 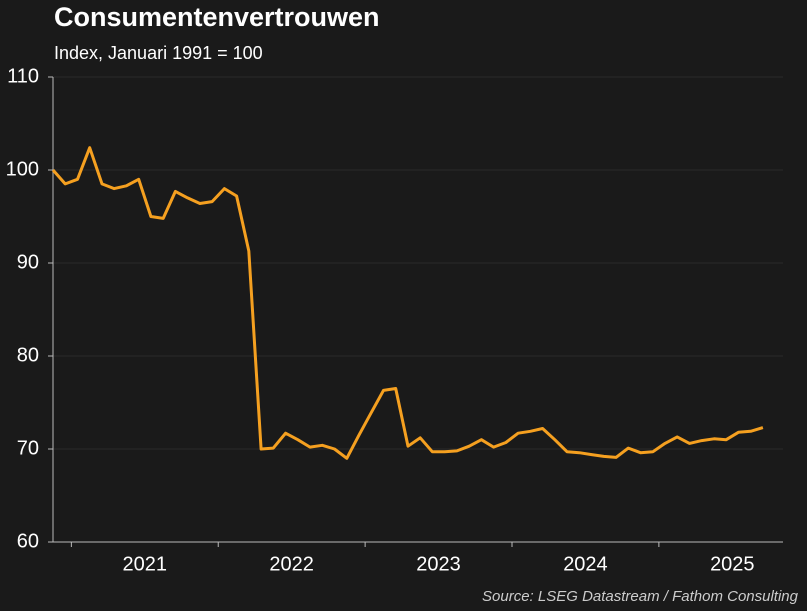 I want to click on chart-title: Consumentenvertrouwen, so click(x=217, y=17).